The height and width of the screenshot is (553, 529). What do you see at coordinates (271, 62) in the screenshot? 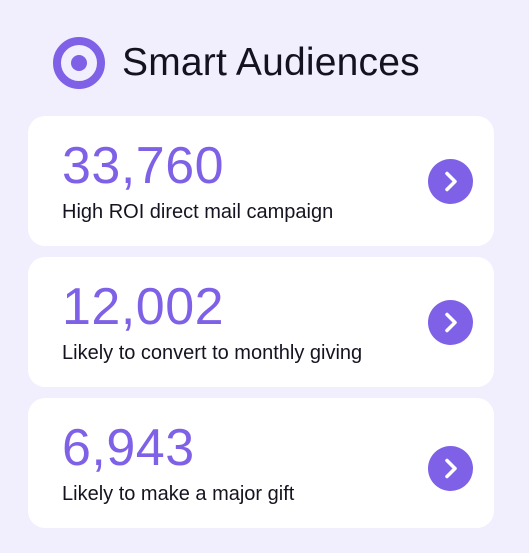
I see `page-title: Smart Audiences` at bounding box center [271, 62].